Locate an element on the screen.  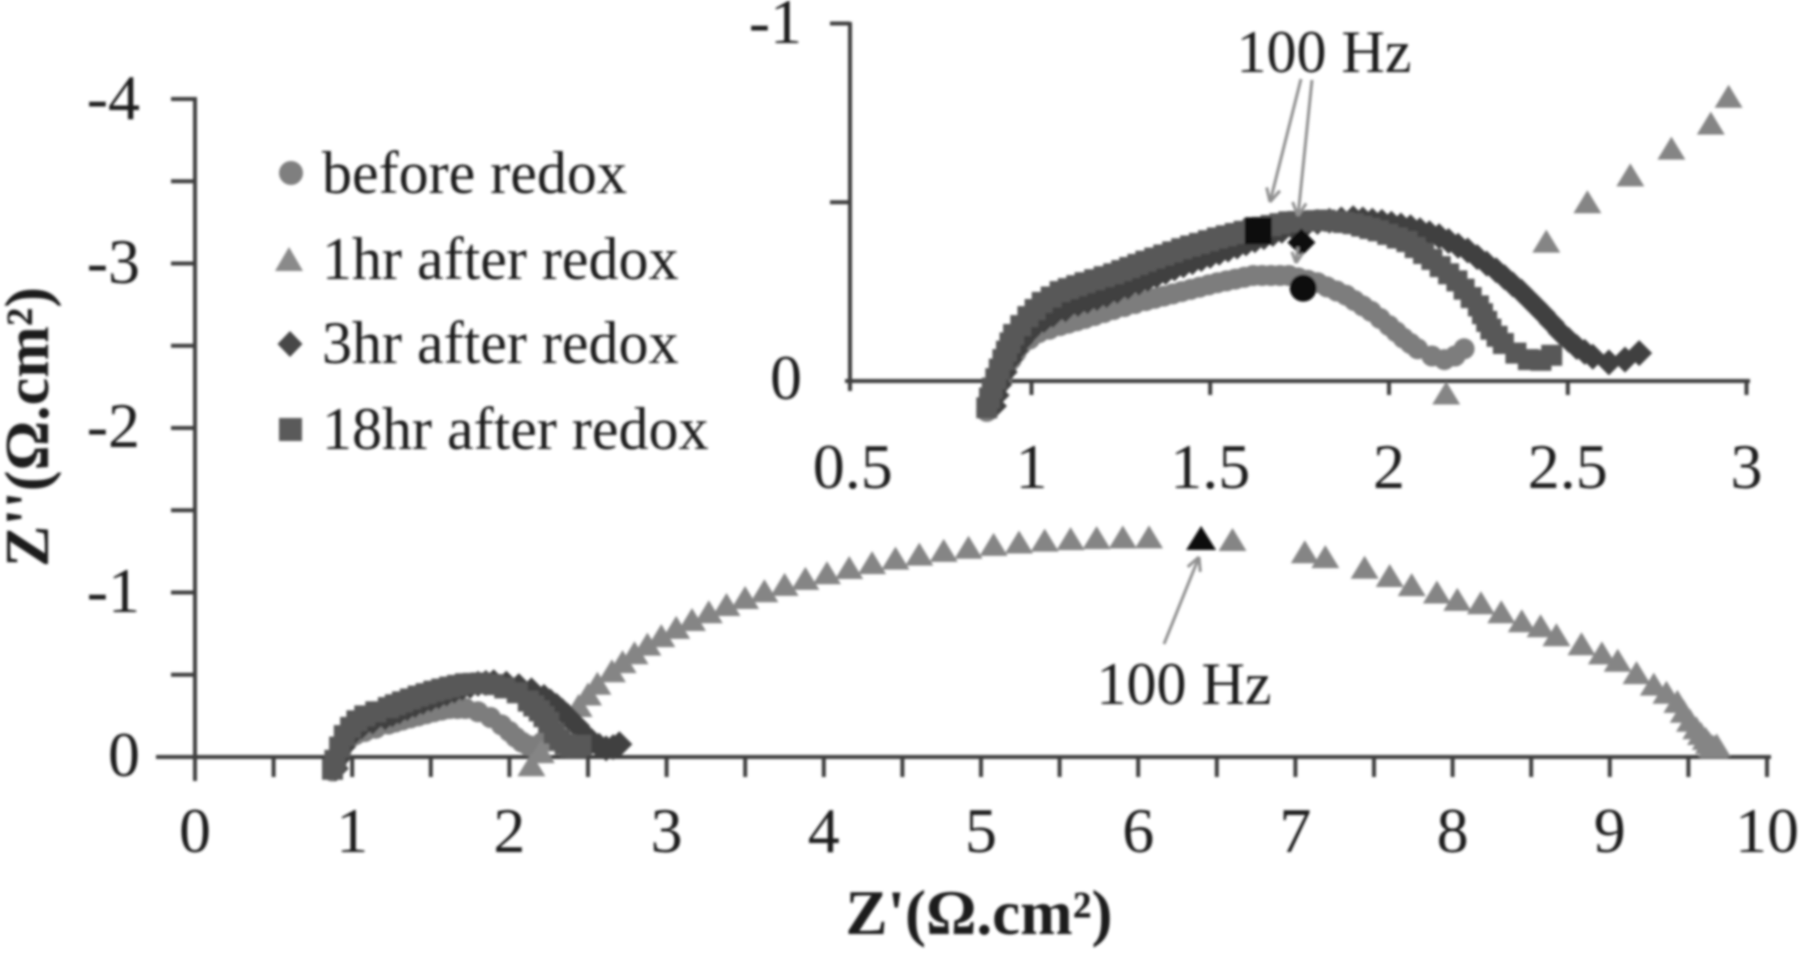
svg-text: -4 is located at coordinates (113, 97).